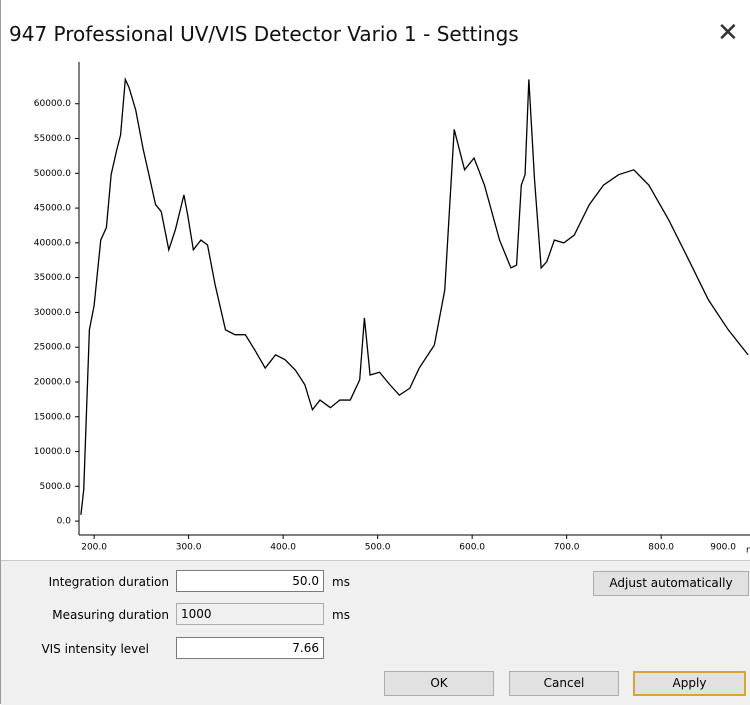  Describe the element at coordinates (728, 33) in the screenshot. I see `close-button: ✕` at that location.